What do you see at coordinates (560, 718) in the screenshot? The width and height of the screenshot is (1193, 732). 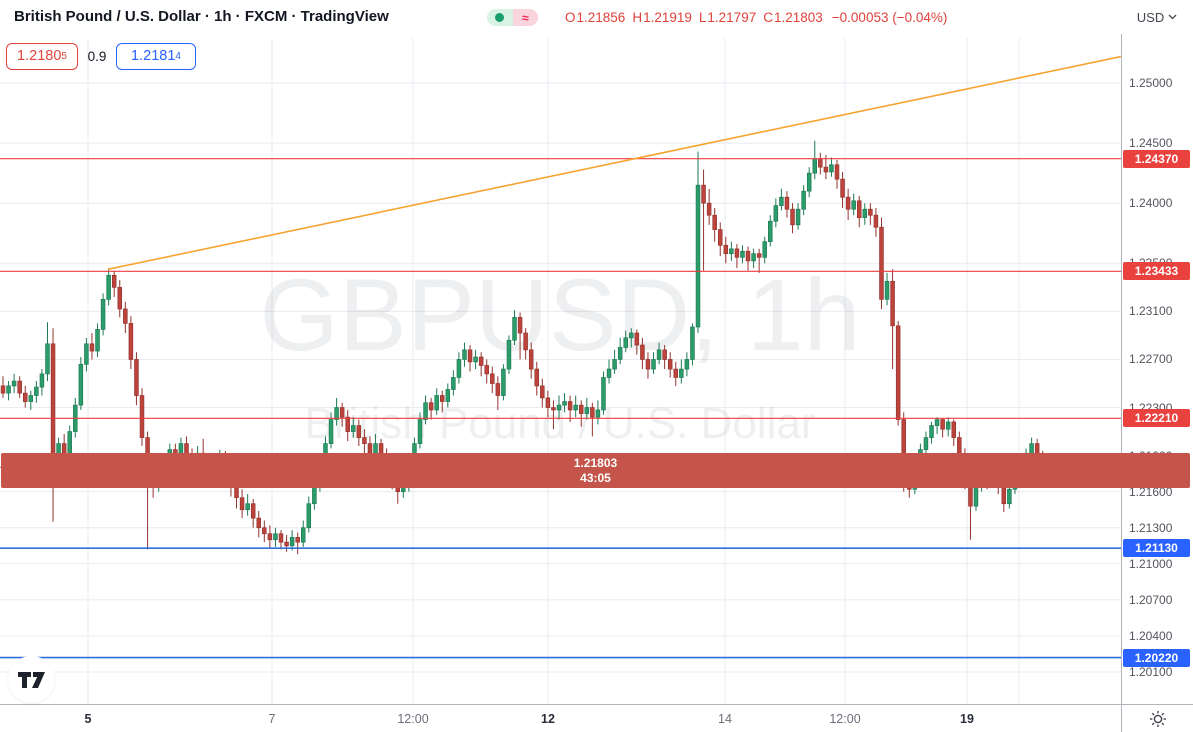 I see `time-axis: 5 7 12:00 12 14 12:00 19` at bounding box center [560, 718].